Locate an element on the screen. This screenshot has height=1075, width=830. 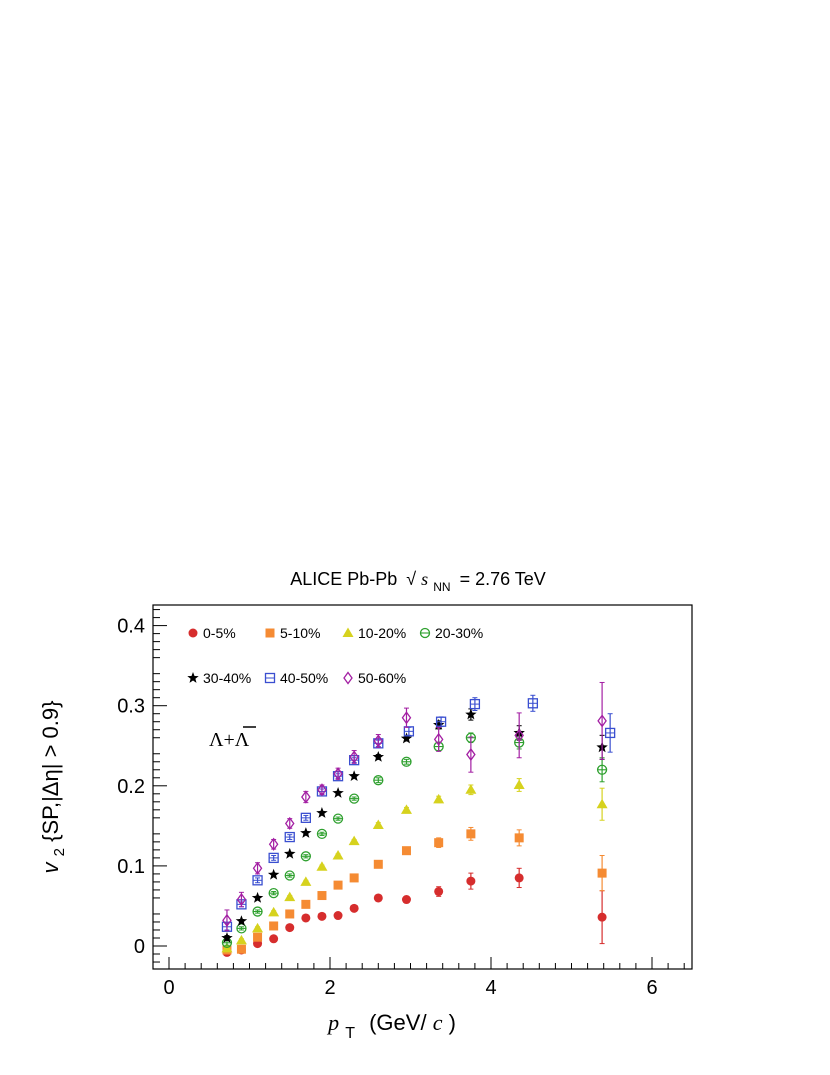
x-tick-label: 2 is located at coordinates (329, 988).